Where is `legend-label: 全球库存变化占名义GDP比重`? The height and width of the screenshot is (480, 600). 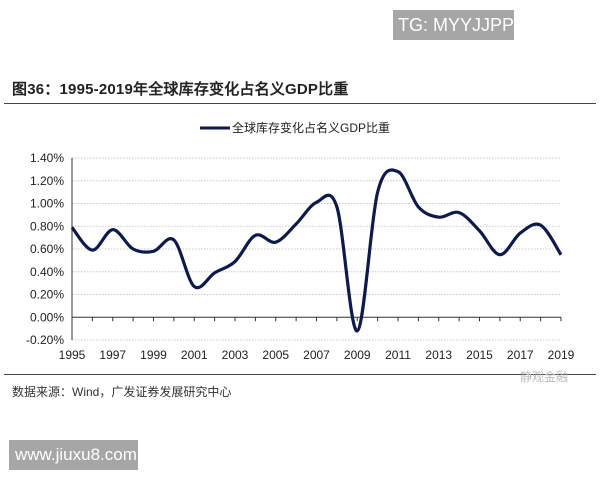
legend-label: 全球库存变化占名义GDP比重 is located at coordinates (311, 127).